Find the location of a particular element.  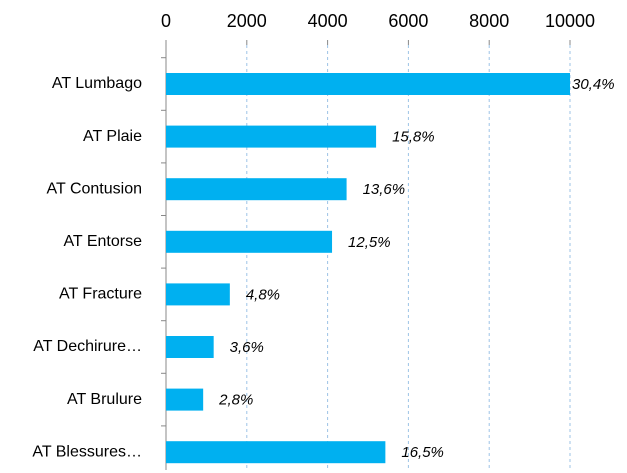

value-label: 3,6% is located at coordinates (247, 347).